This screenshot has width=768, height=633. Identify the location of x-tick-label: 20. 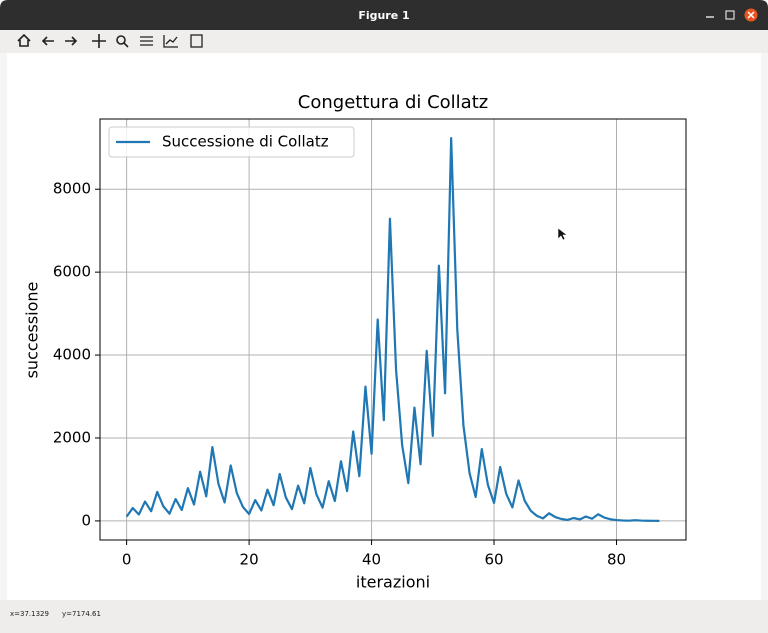
(249, 560).